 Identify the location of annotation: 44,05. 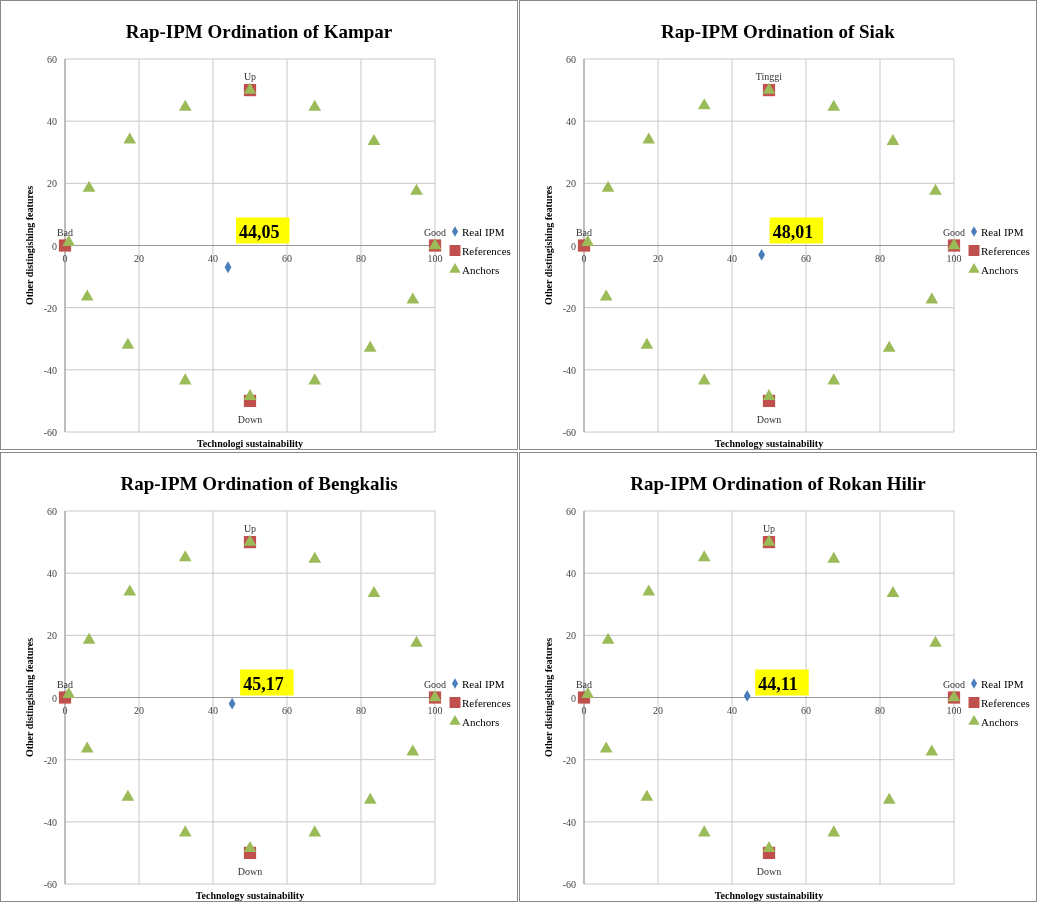
(259, 231).